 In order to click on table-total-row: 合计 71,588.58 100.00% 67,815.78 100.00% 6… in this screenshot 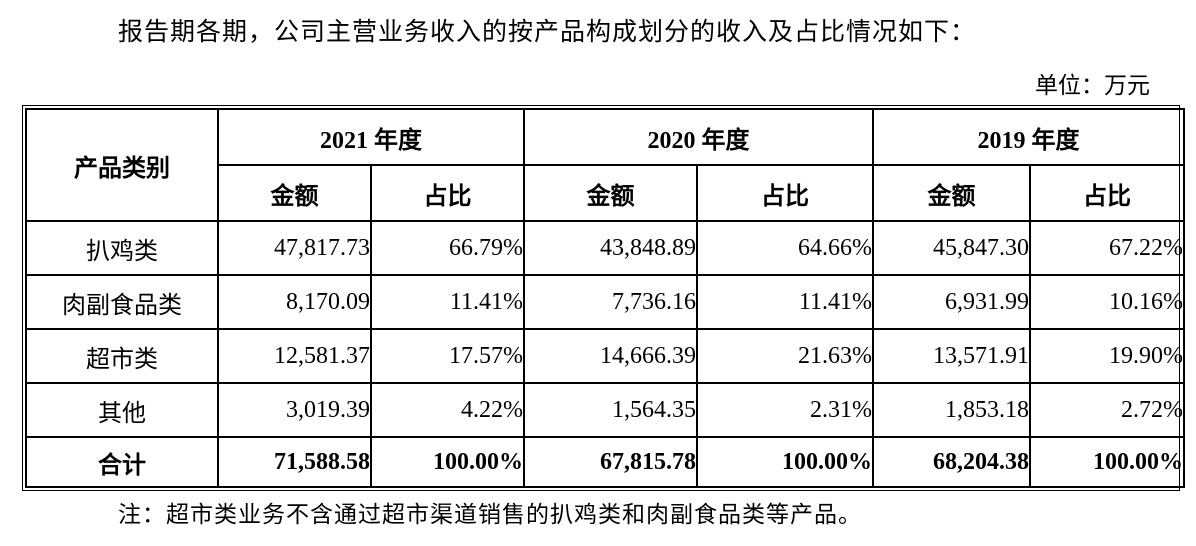, I will do `click(605, 462)`.